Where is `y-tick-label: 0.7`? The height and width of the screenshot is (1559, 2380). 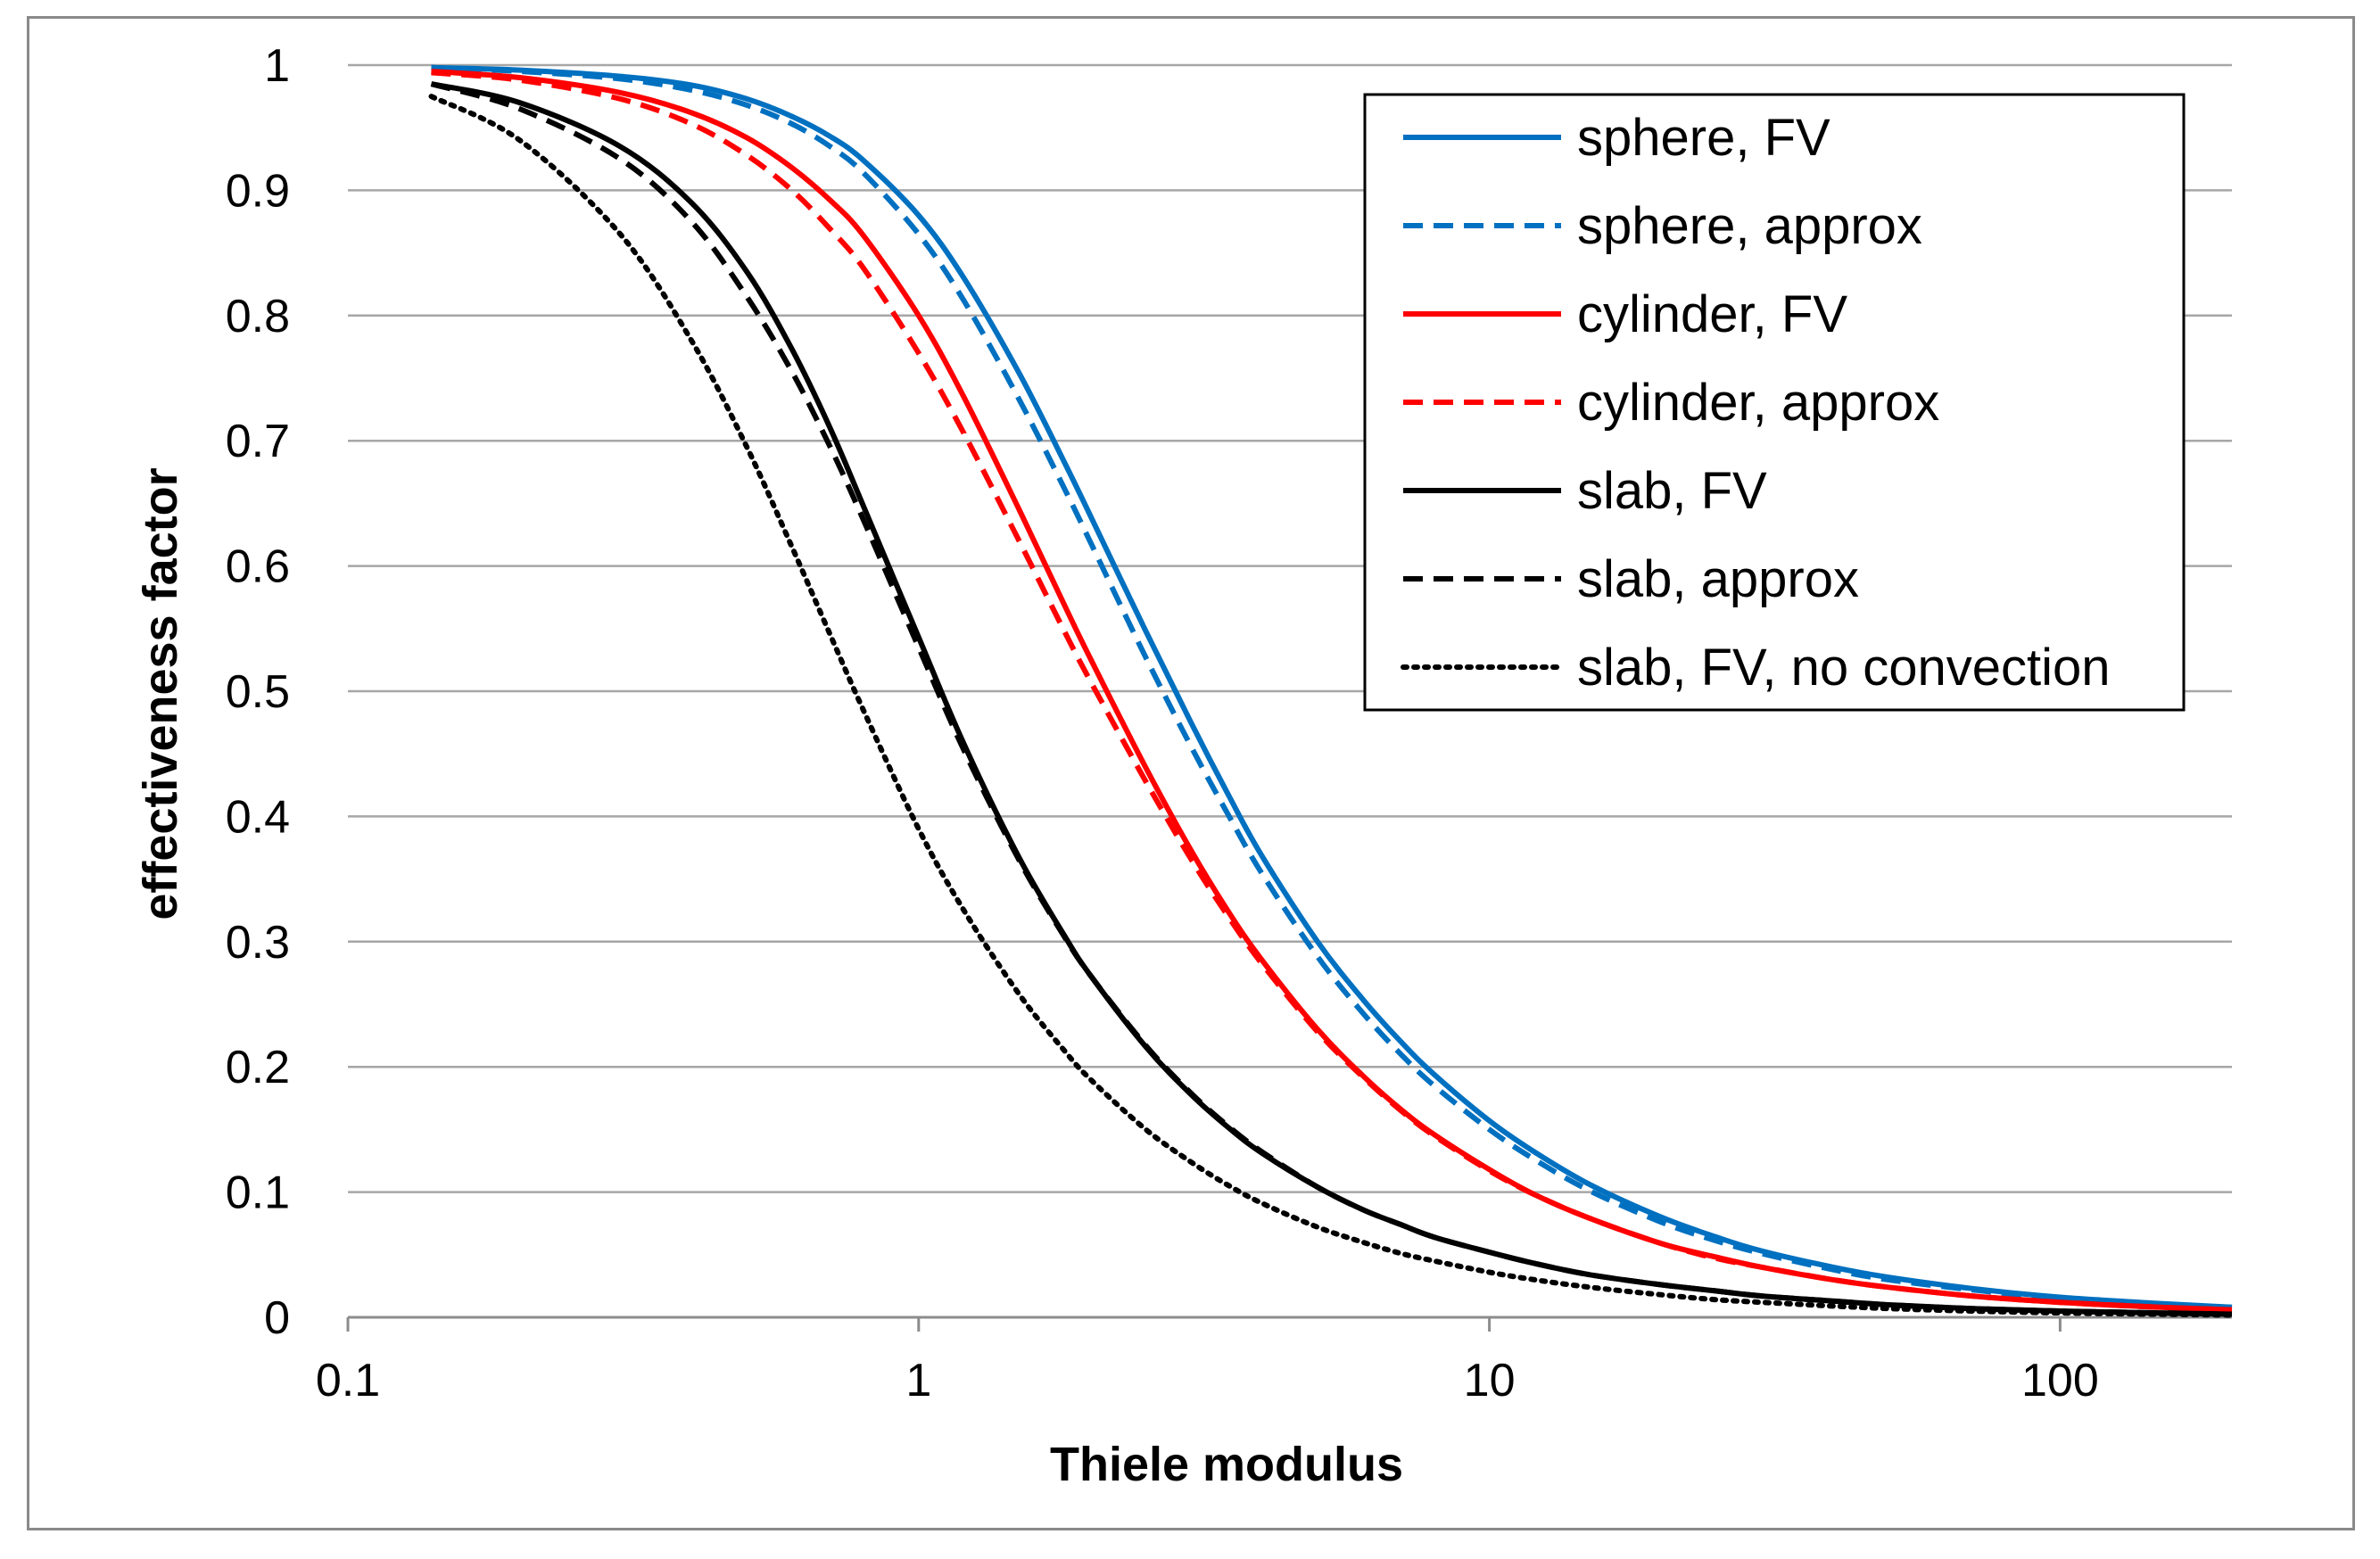
y-tick-label: 0.7 is located at coordinates (258, 441).